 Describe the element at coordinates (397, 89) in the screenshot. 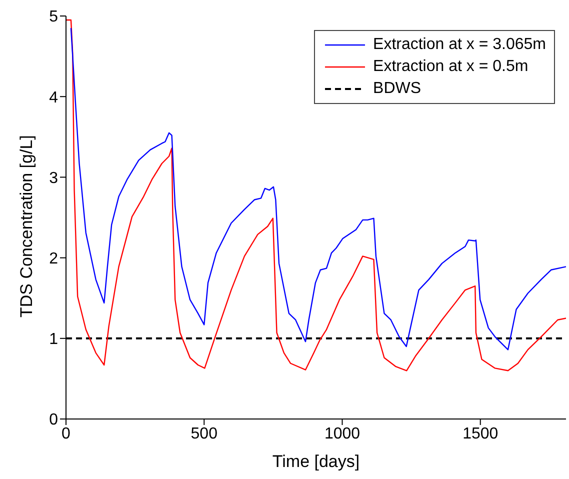

I see `legend-label: BDWS` at that location.